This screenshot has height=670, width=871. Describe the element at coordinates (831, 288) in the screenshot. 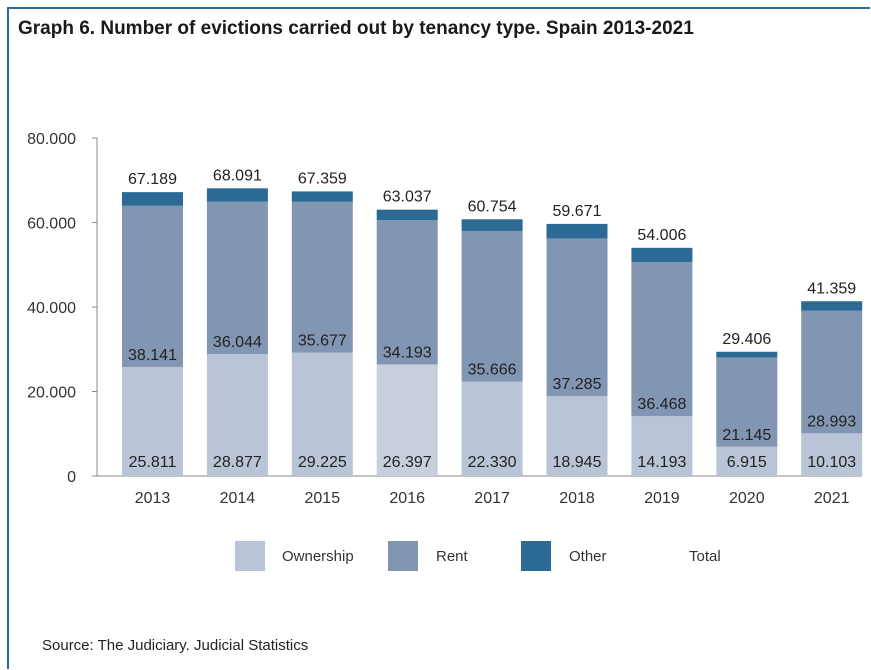

I see `total-value-label: 41.359` at that location.